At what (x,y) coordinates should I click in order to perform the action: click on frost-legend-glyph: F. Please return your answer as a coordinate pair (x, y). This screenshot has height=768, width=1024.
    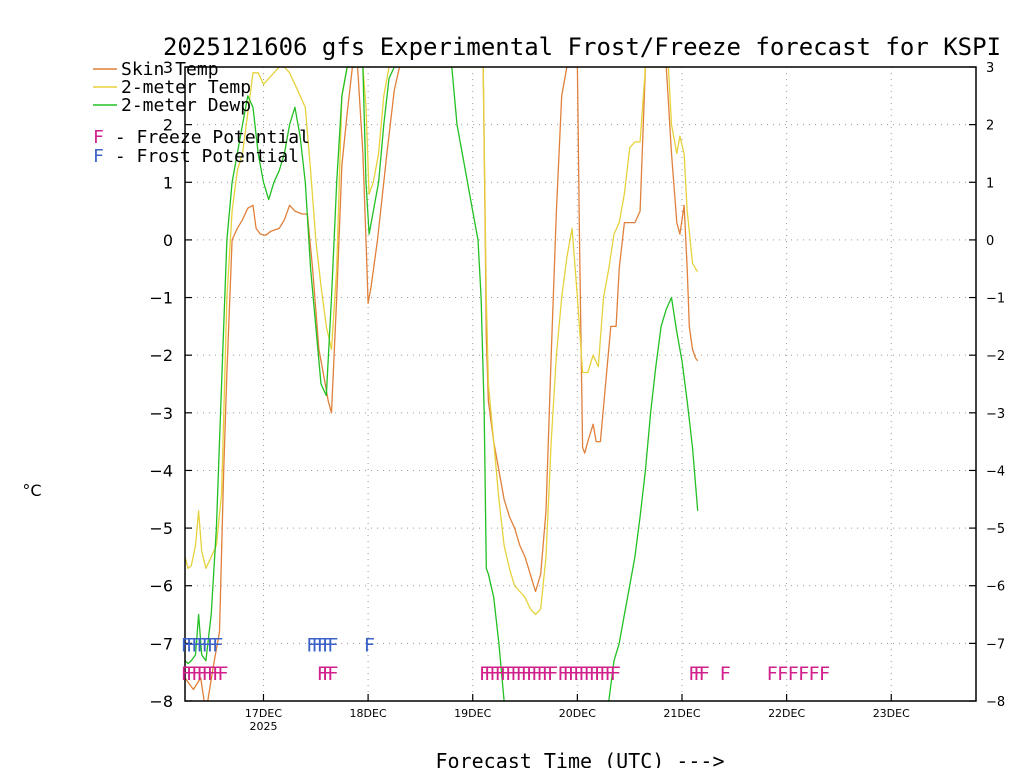
    Looking at the image, I should click on (98, 156).